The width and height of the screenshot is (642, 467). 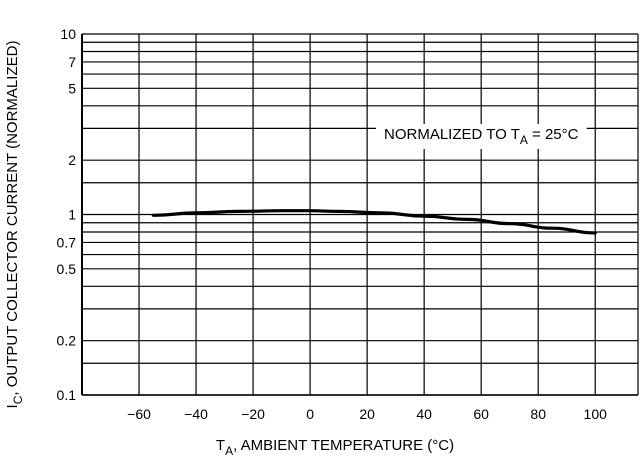 What do you see at coordinates (67, 269) in the screenshot?
I see `y-tick-label: 0.5` at bounding box center [67, 269].